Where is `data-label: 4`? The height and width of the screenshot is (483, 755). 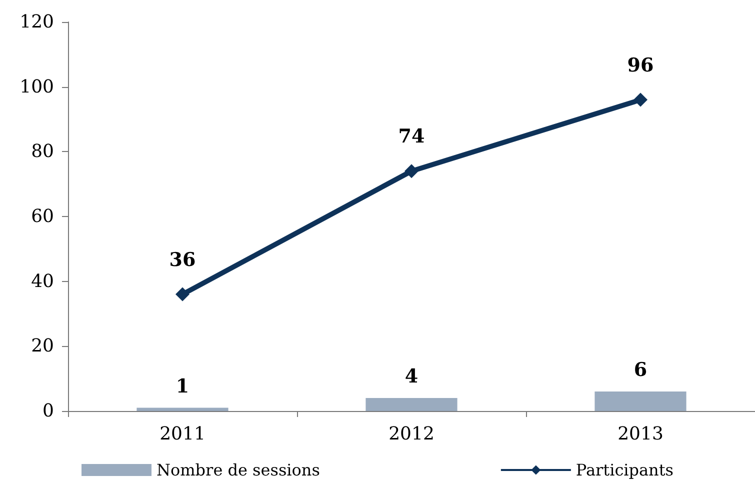 data-label: 4 is located at coordinates (411, 377).